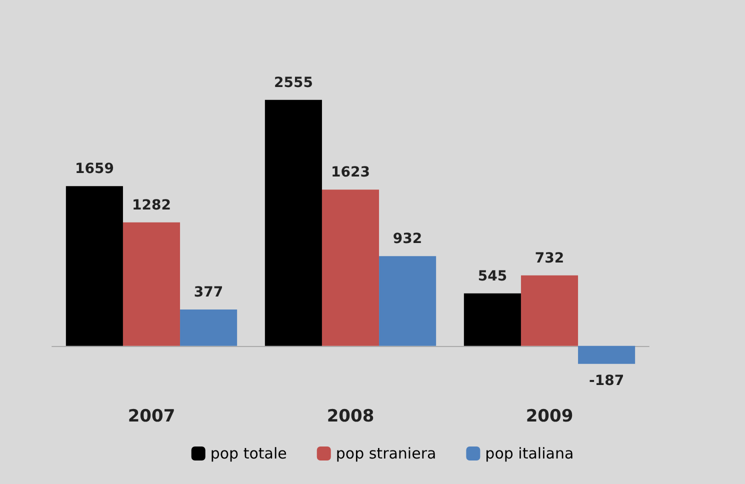 The width and height of the screenshot is (745, 484). I want to click on data-label: 545, so click(493, 276).